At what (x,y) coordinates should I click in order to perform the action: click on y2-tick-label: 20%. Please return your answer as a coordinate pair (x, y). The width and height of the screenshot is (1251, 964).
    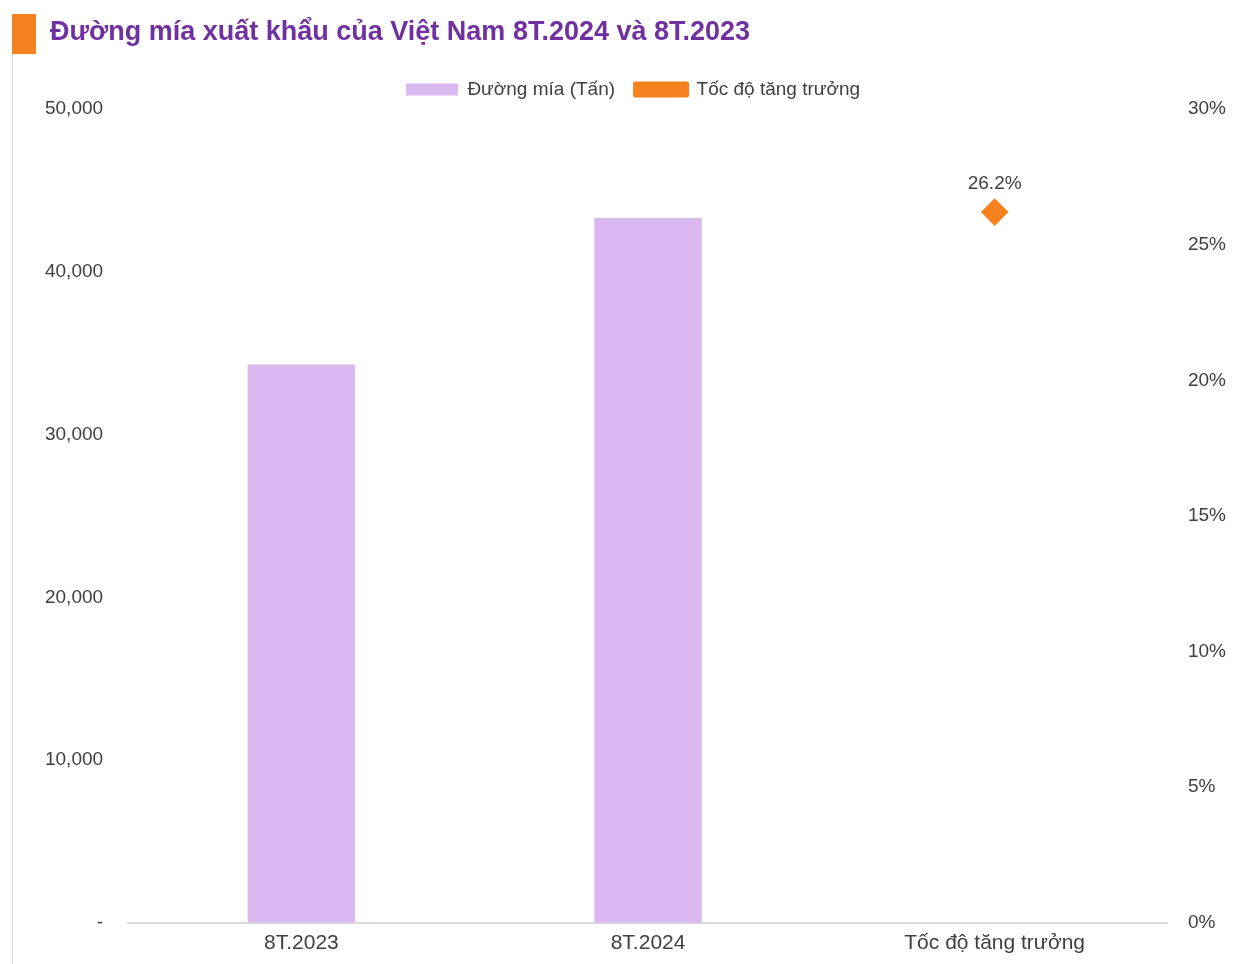
    Looking at the image, I should click on (1207, 379).